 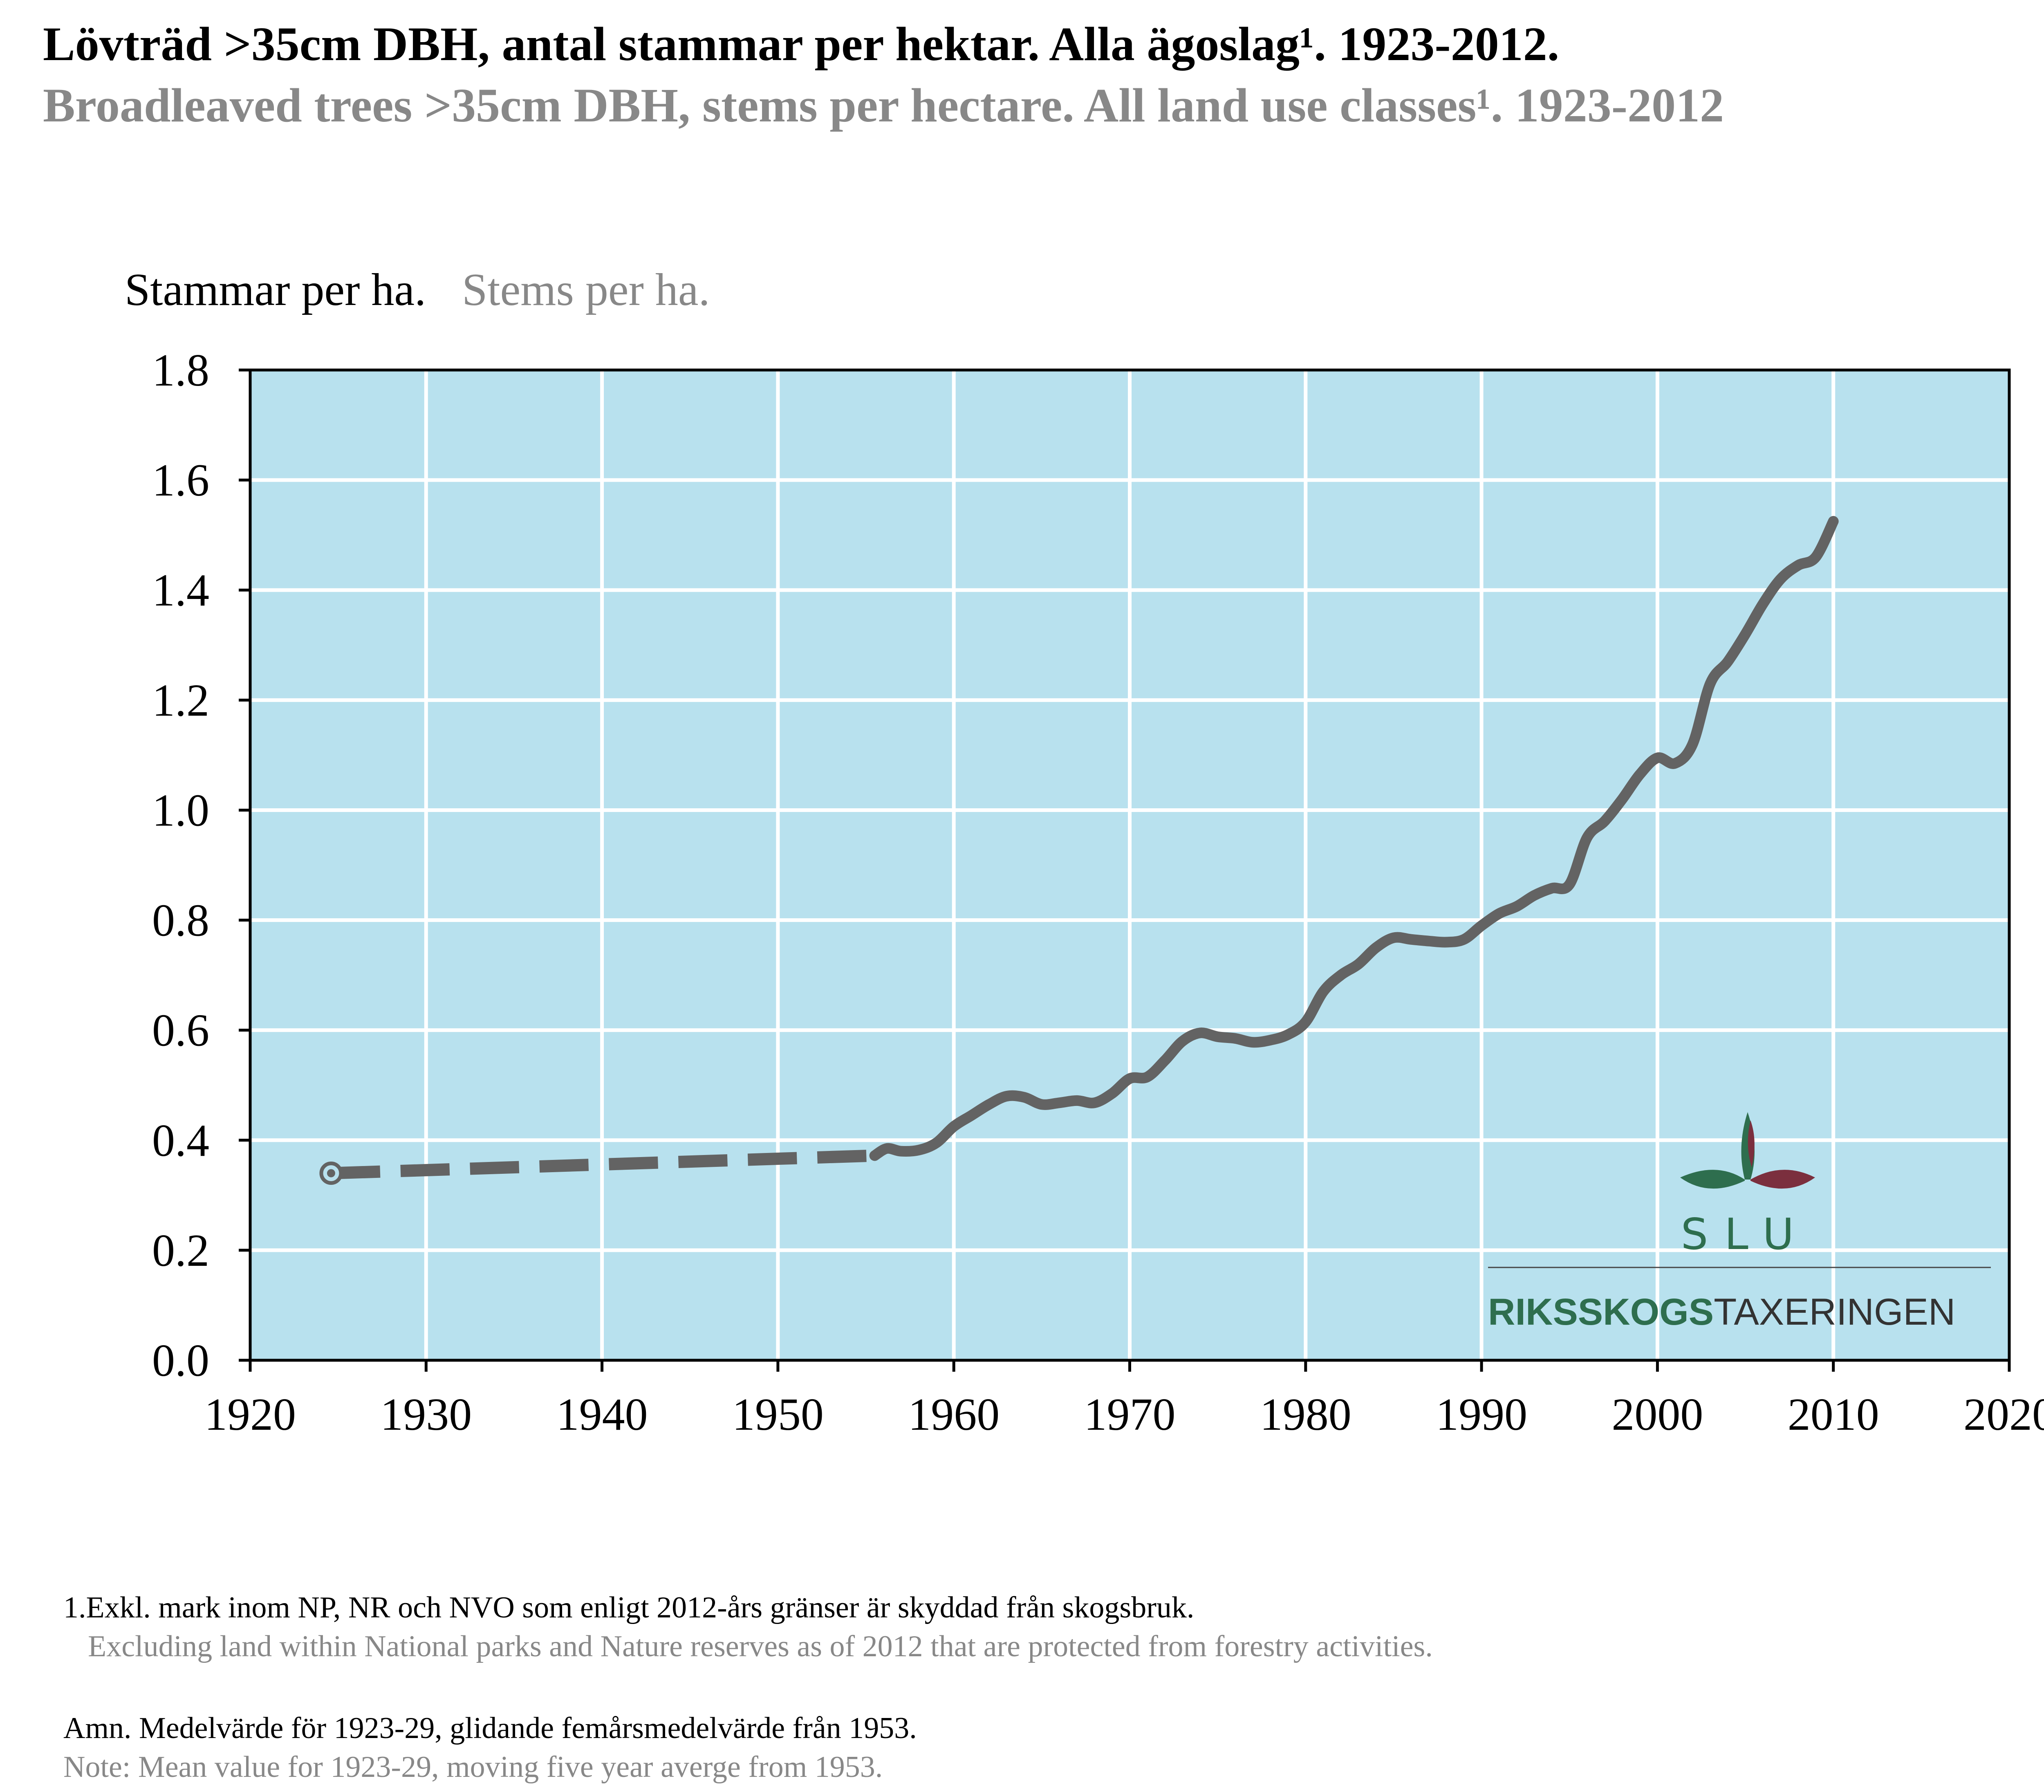 I want to click on y-tick-label: 1.8, so click(x=181, y=370).